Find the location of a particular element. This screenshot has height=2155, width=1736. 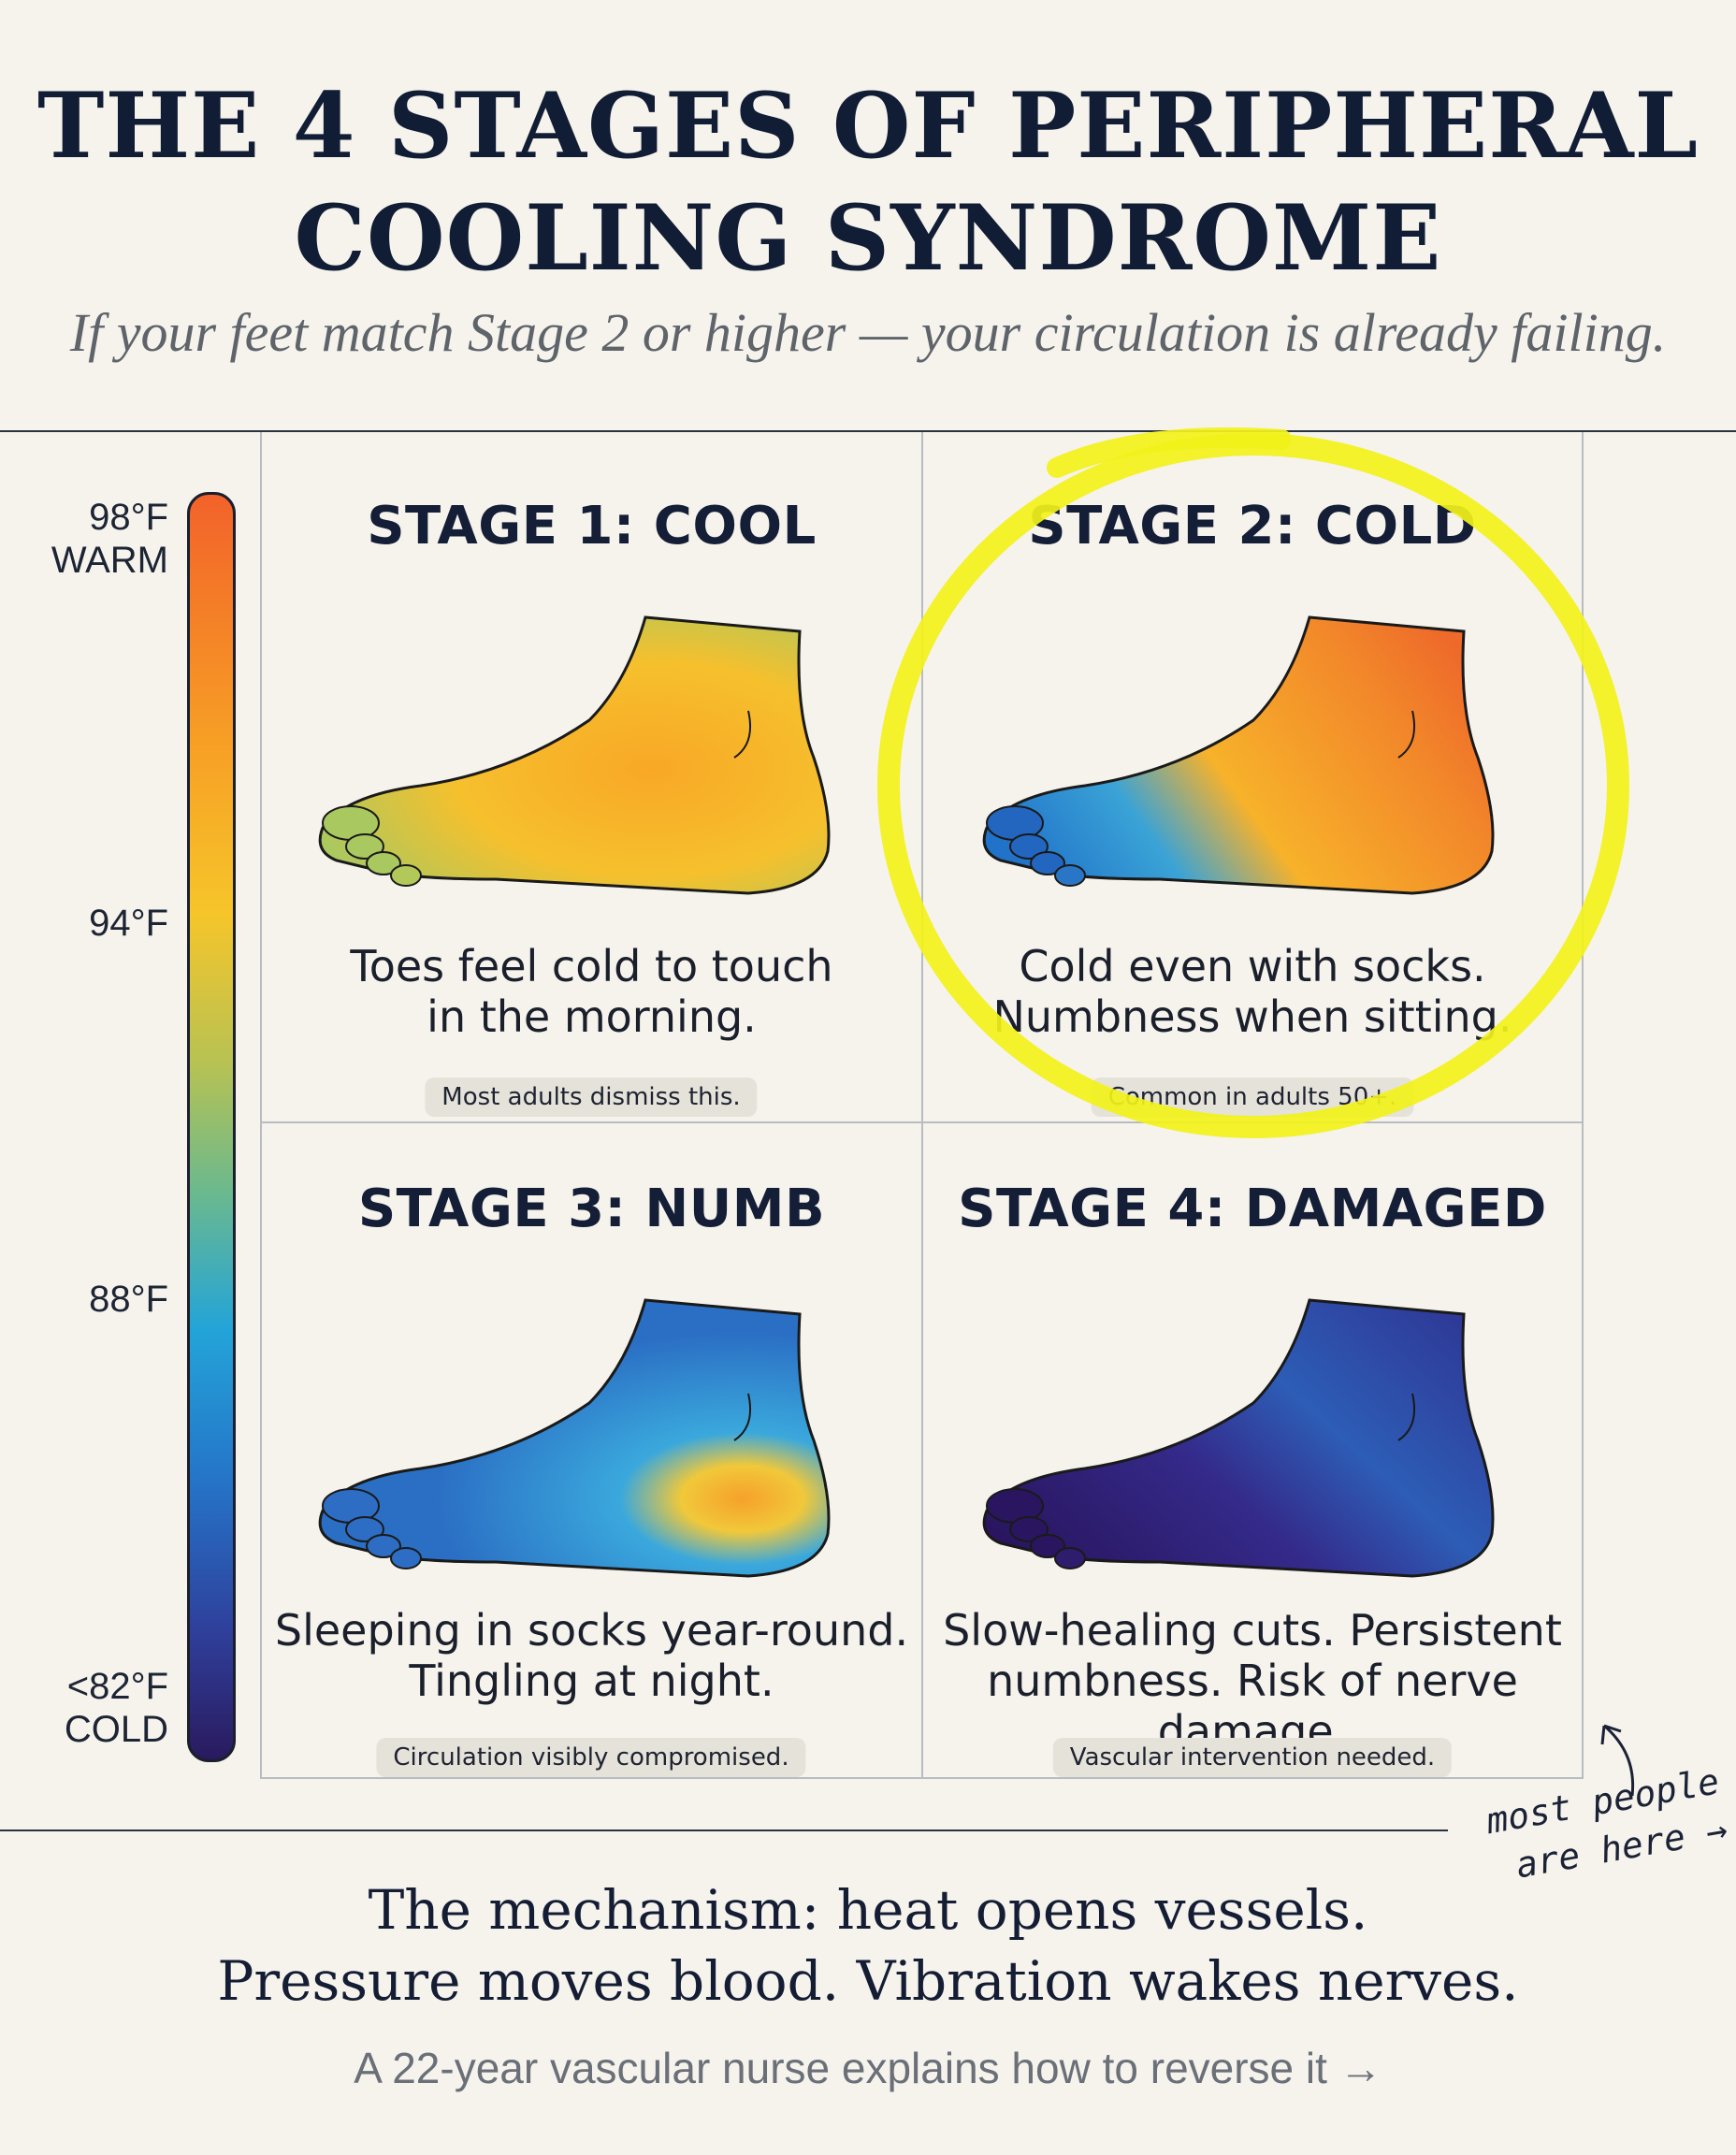

temperature-scale-bar is located at coordinates (211, 1127).